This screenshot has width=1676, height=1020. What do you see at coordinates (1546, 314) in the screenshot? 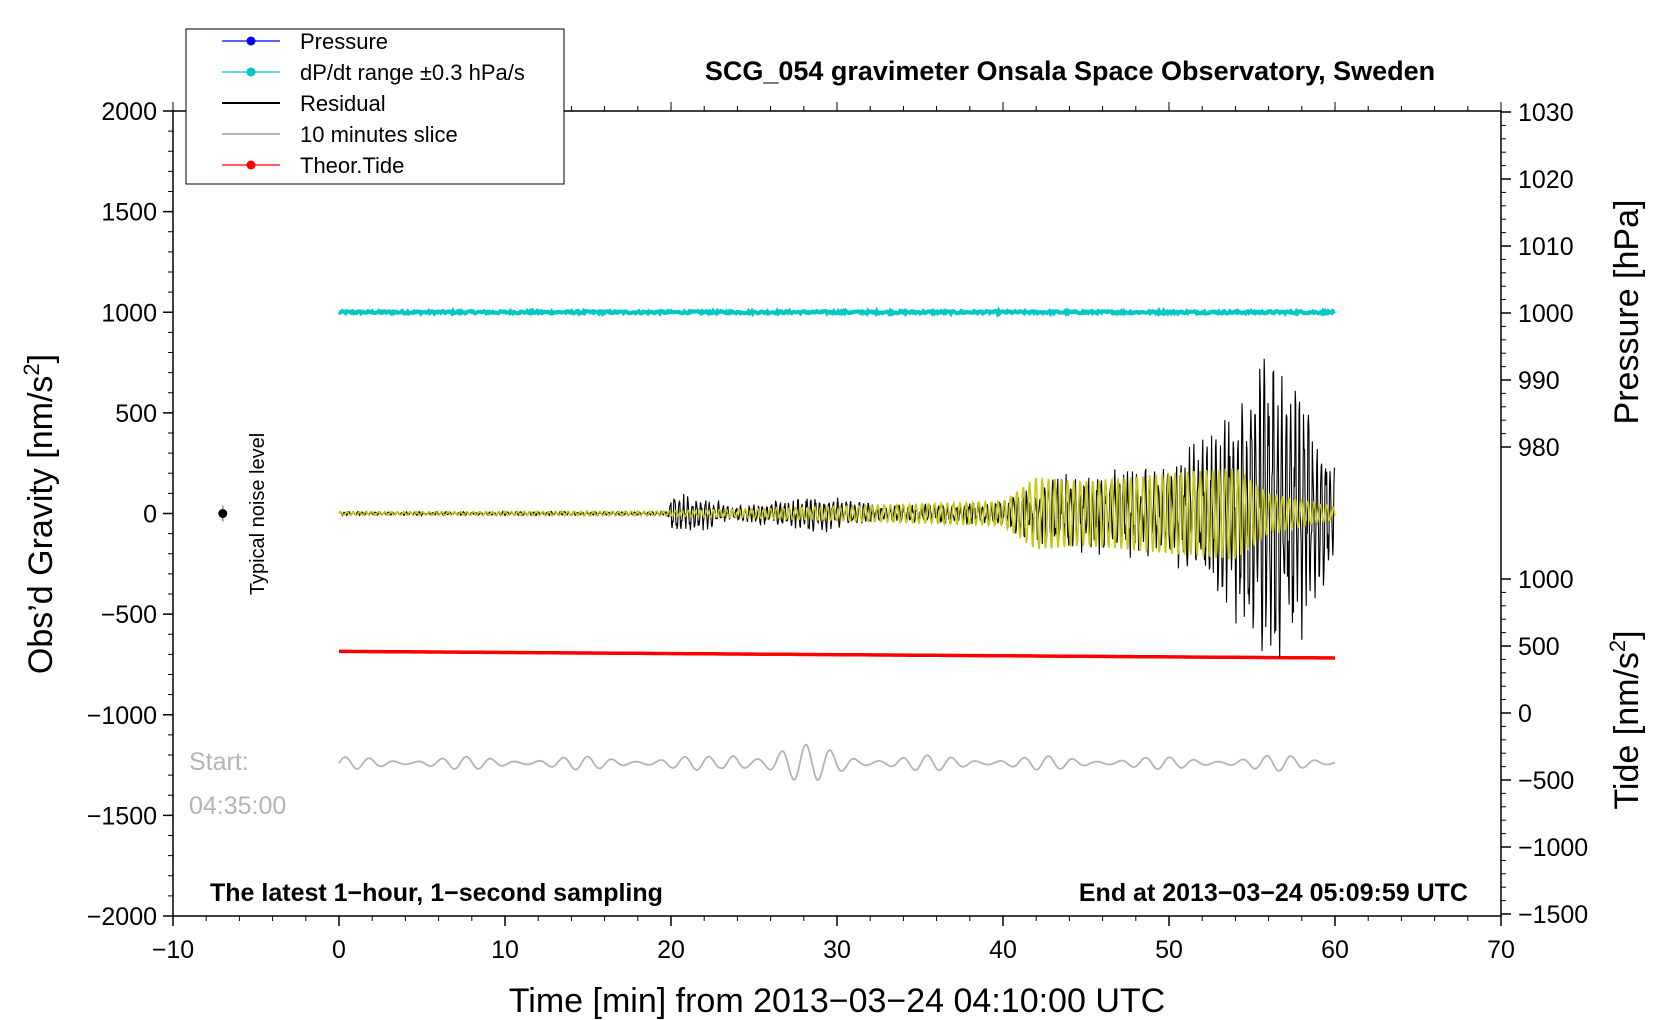
I see `pressure-tick-label: 1000` at bounding box center [1546, 314].